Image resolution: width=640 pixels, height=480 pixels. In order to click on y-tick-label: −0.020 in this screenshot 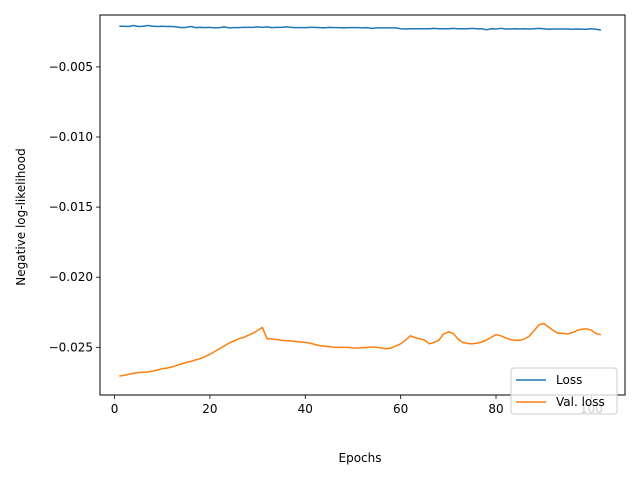, I will do `click(71, 277)`.